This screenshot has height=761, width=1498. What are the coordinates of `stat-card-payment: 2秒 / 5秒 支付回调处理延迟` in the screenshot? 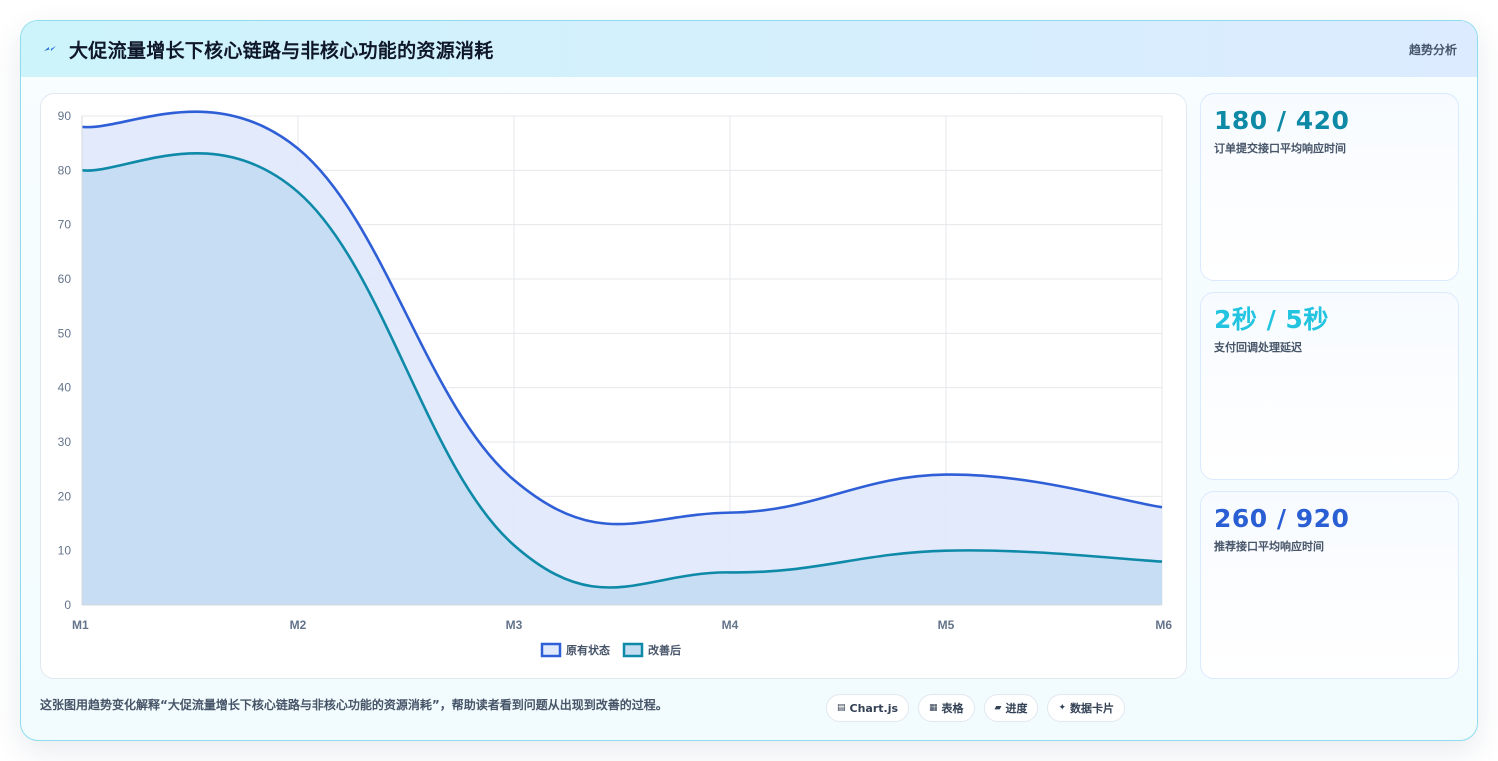 It's located at (1329, 386).